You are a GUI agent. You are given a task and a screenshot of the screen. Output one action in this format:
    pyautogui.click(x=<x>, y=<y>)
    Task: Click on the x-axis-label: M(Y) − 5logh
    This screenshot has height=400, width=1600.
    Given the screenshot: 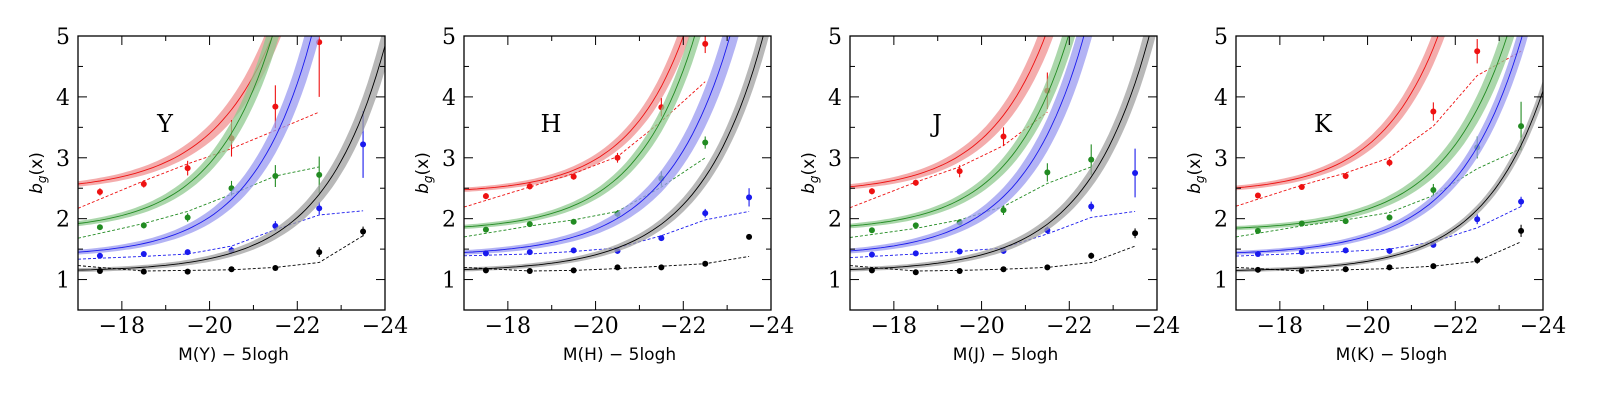 What is the action you would take?
    pyautogui.click(x=233, y=355)
    